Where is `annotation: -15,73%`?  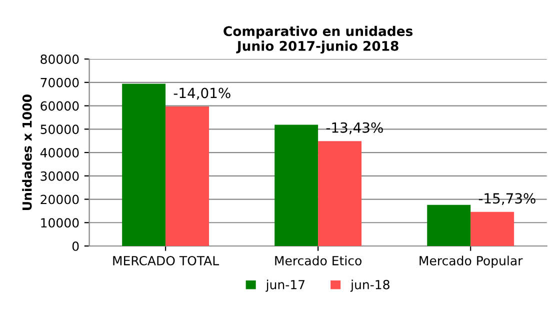
annotation: -15,73% is located at coordinates (507, 199).